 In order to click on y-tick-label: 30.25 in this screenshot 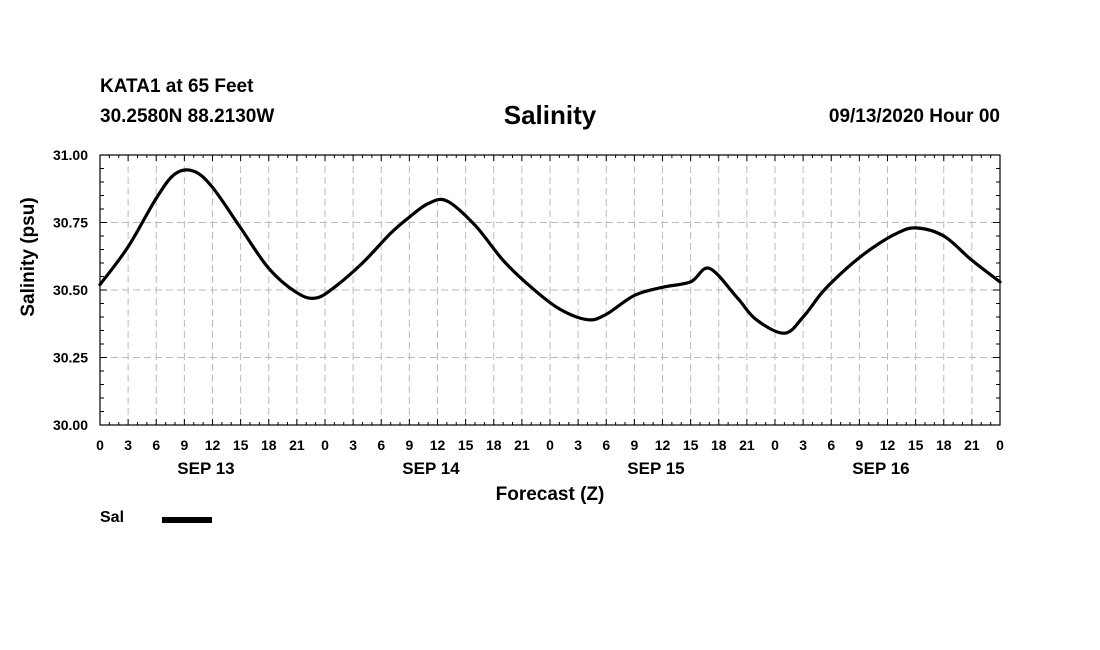, I will do `click(70, 358)`.